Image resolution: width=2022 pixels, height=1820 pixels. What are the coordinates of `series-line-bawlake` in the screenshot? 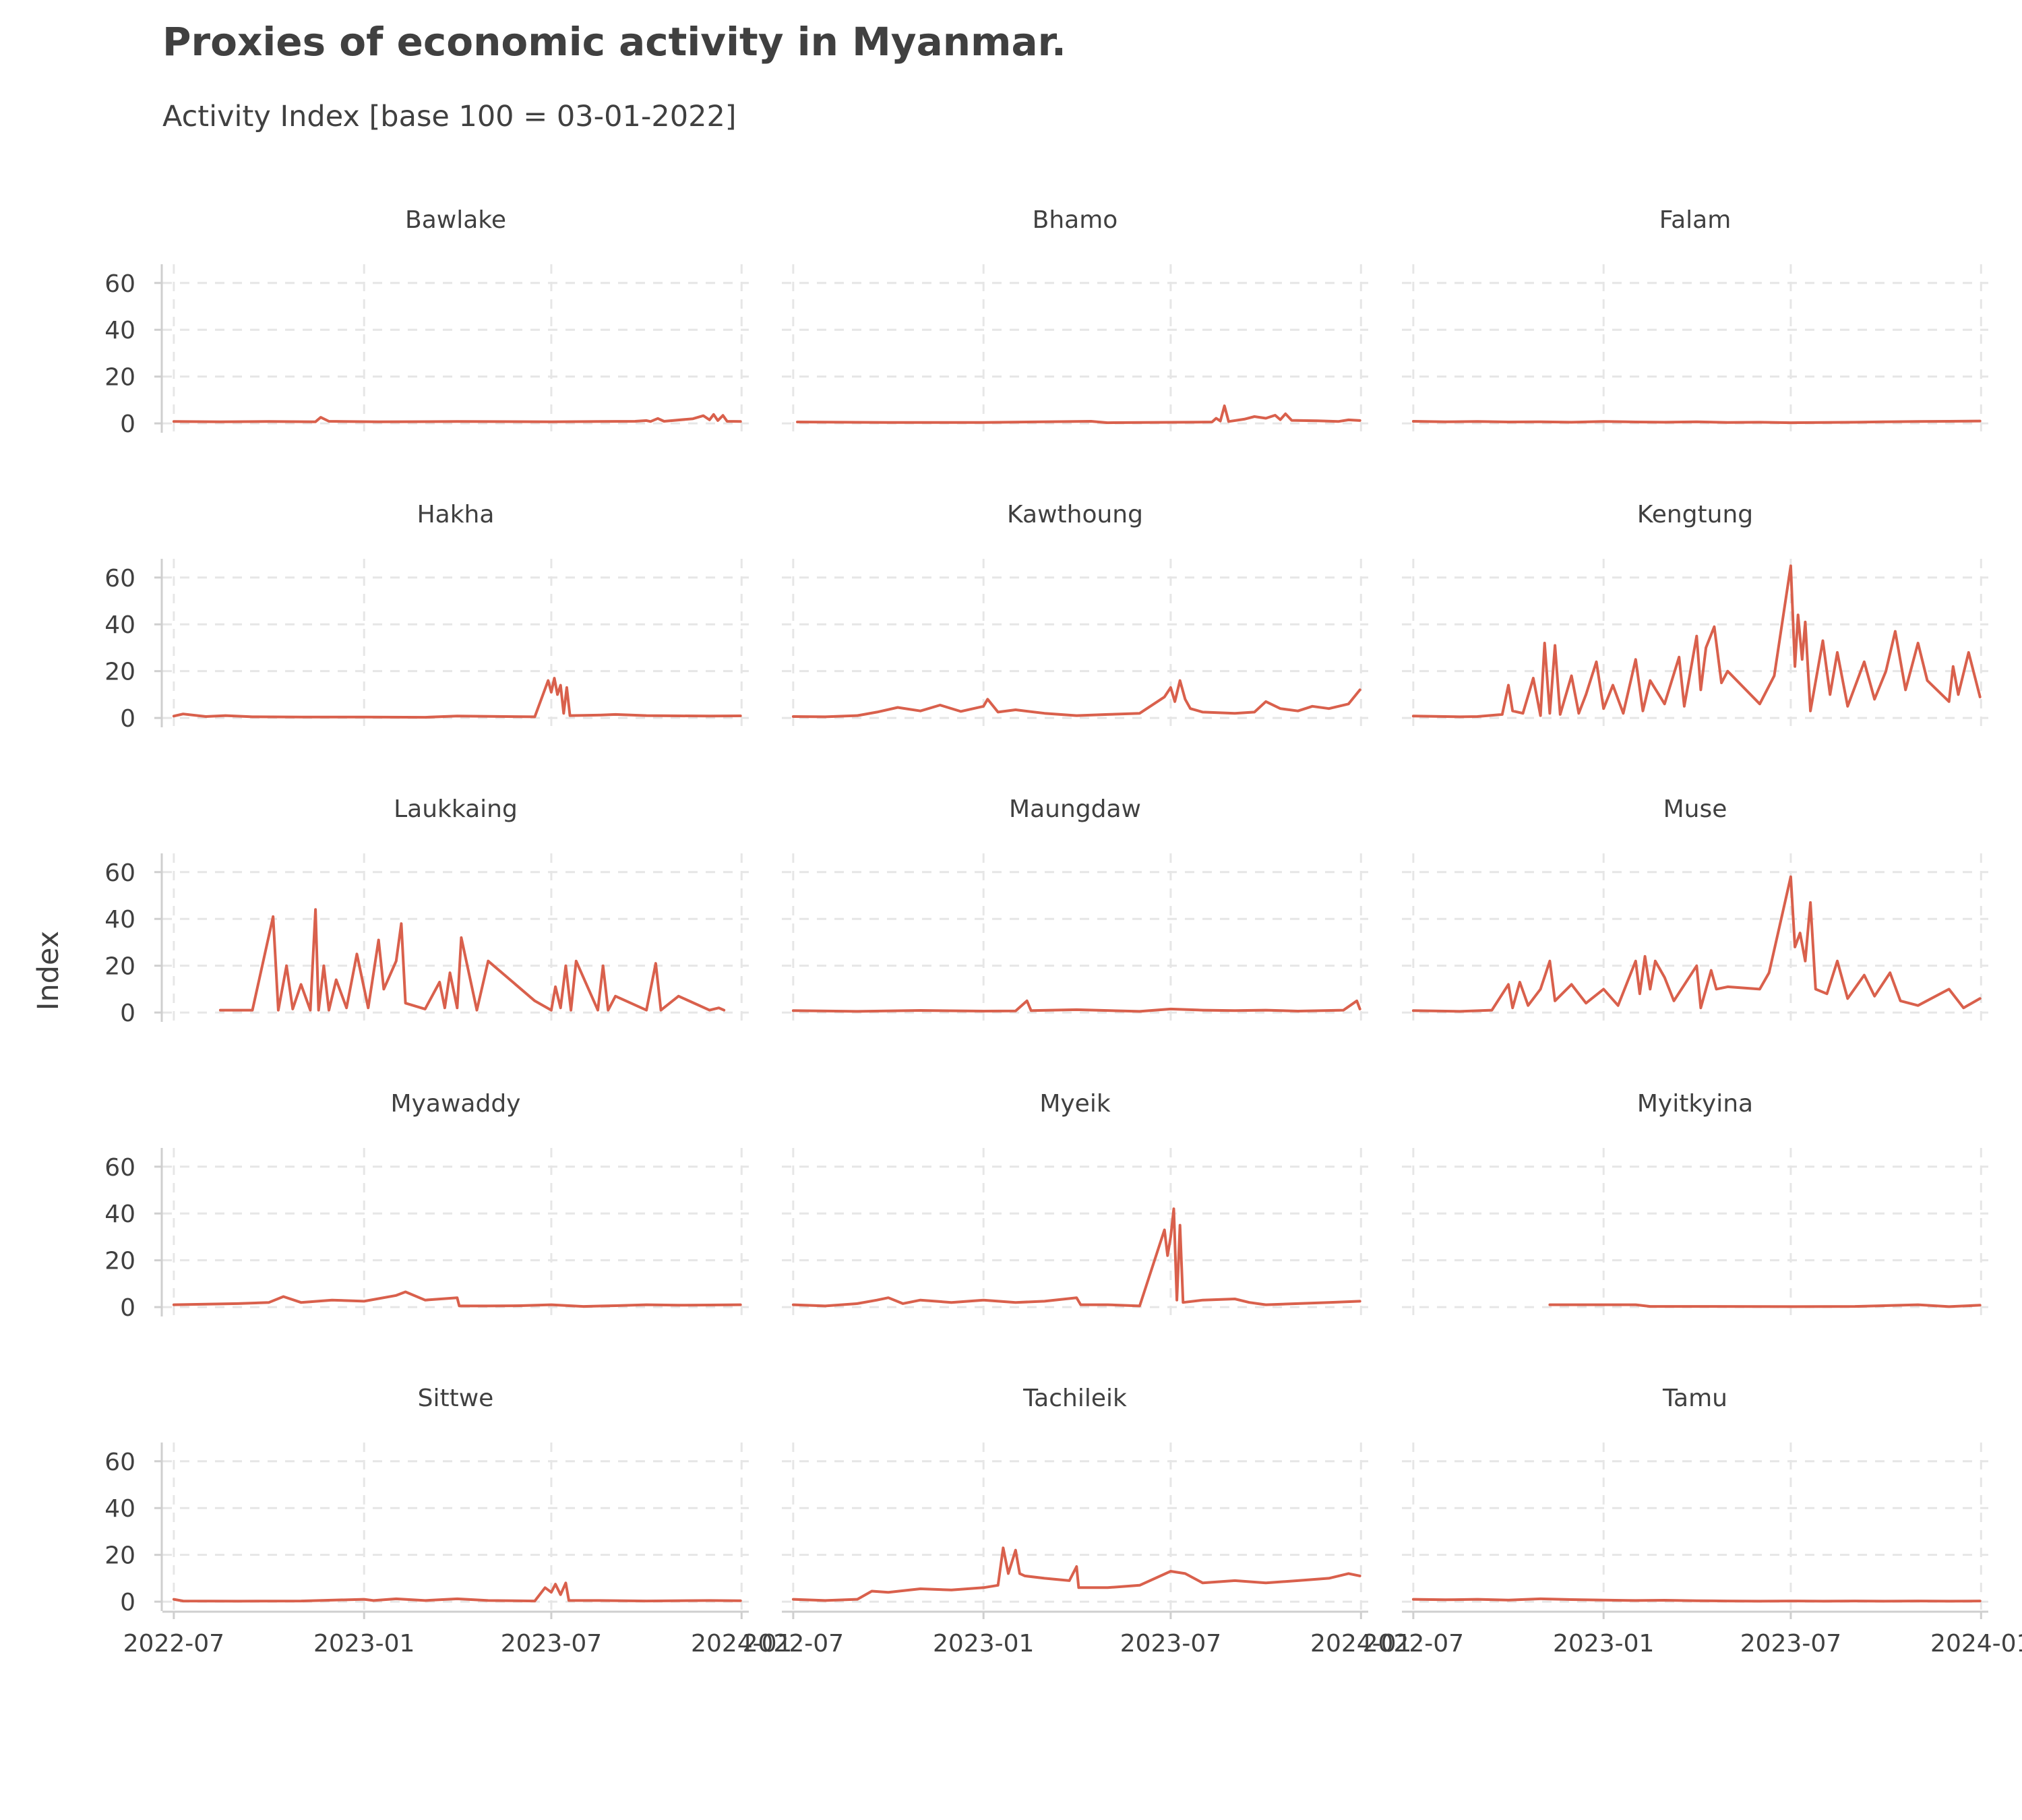 It's located at (457, 418).